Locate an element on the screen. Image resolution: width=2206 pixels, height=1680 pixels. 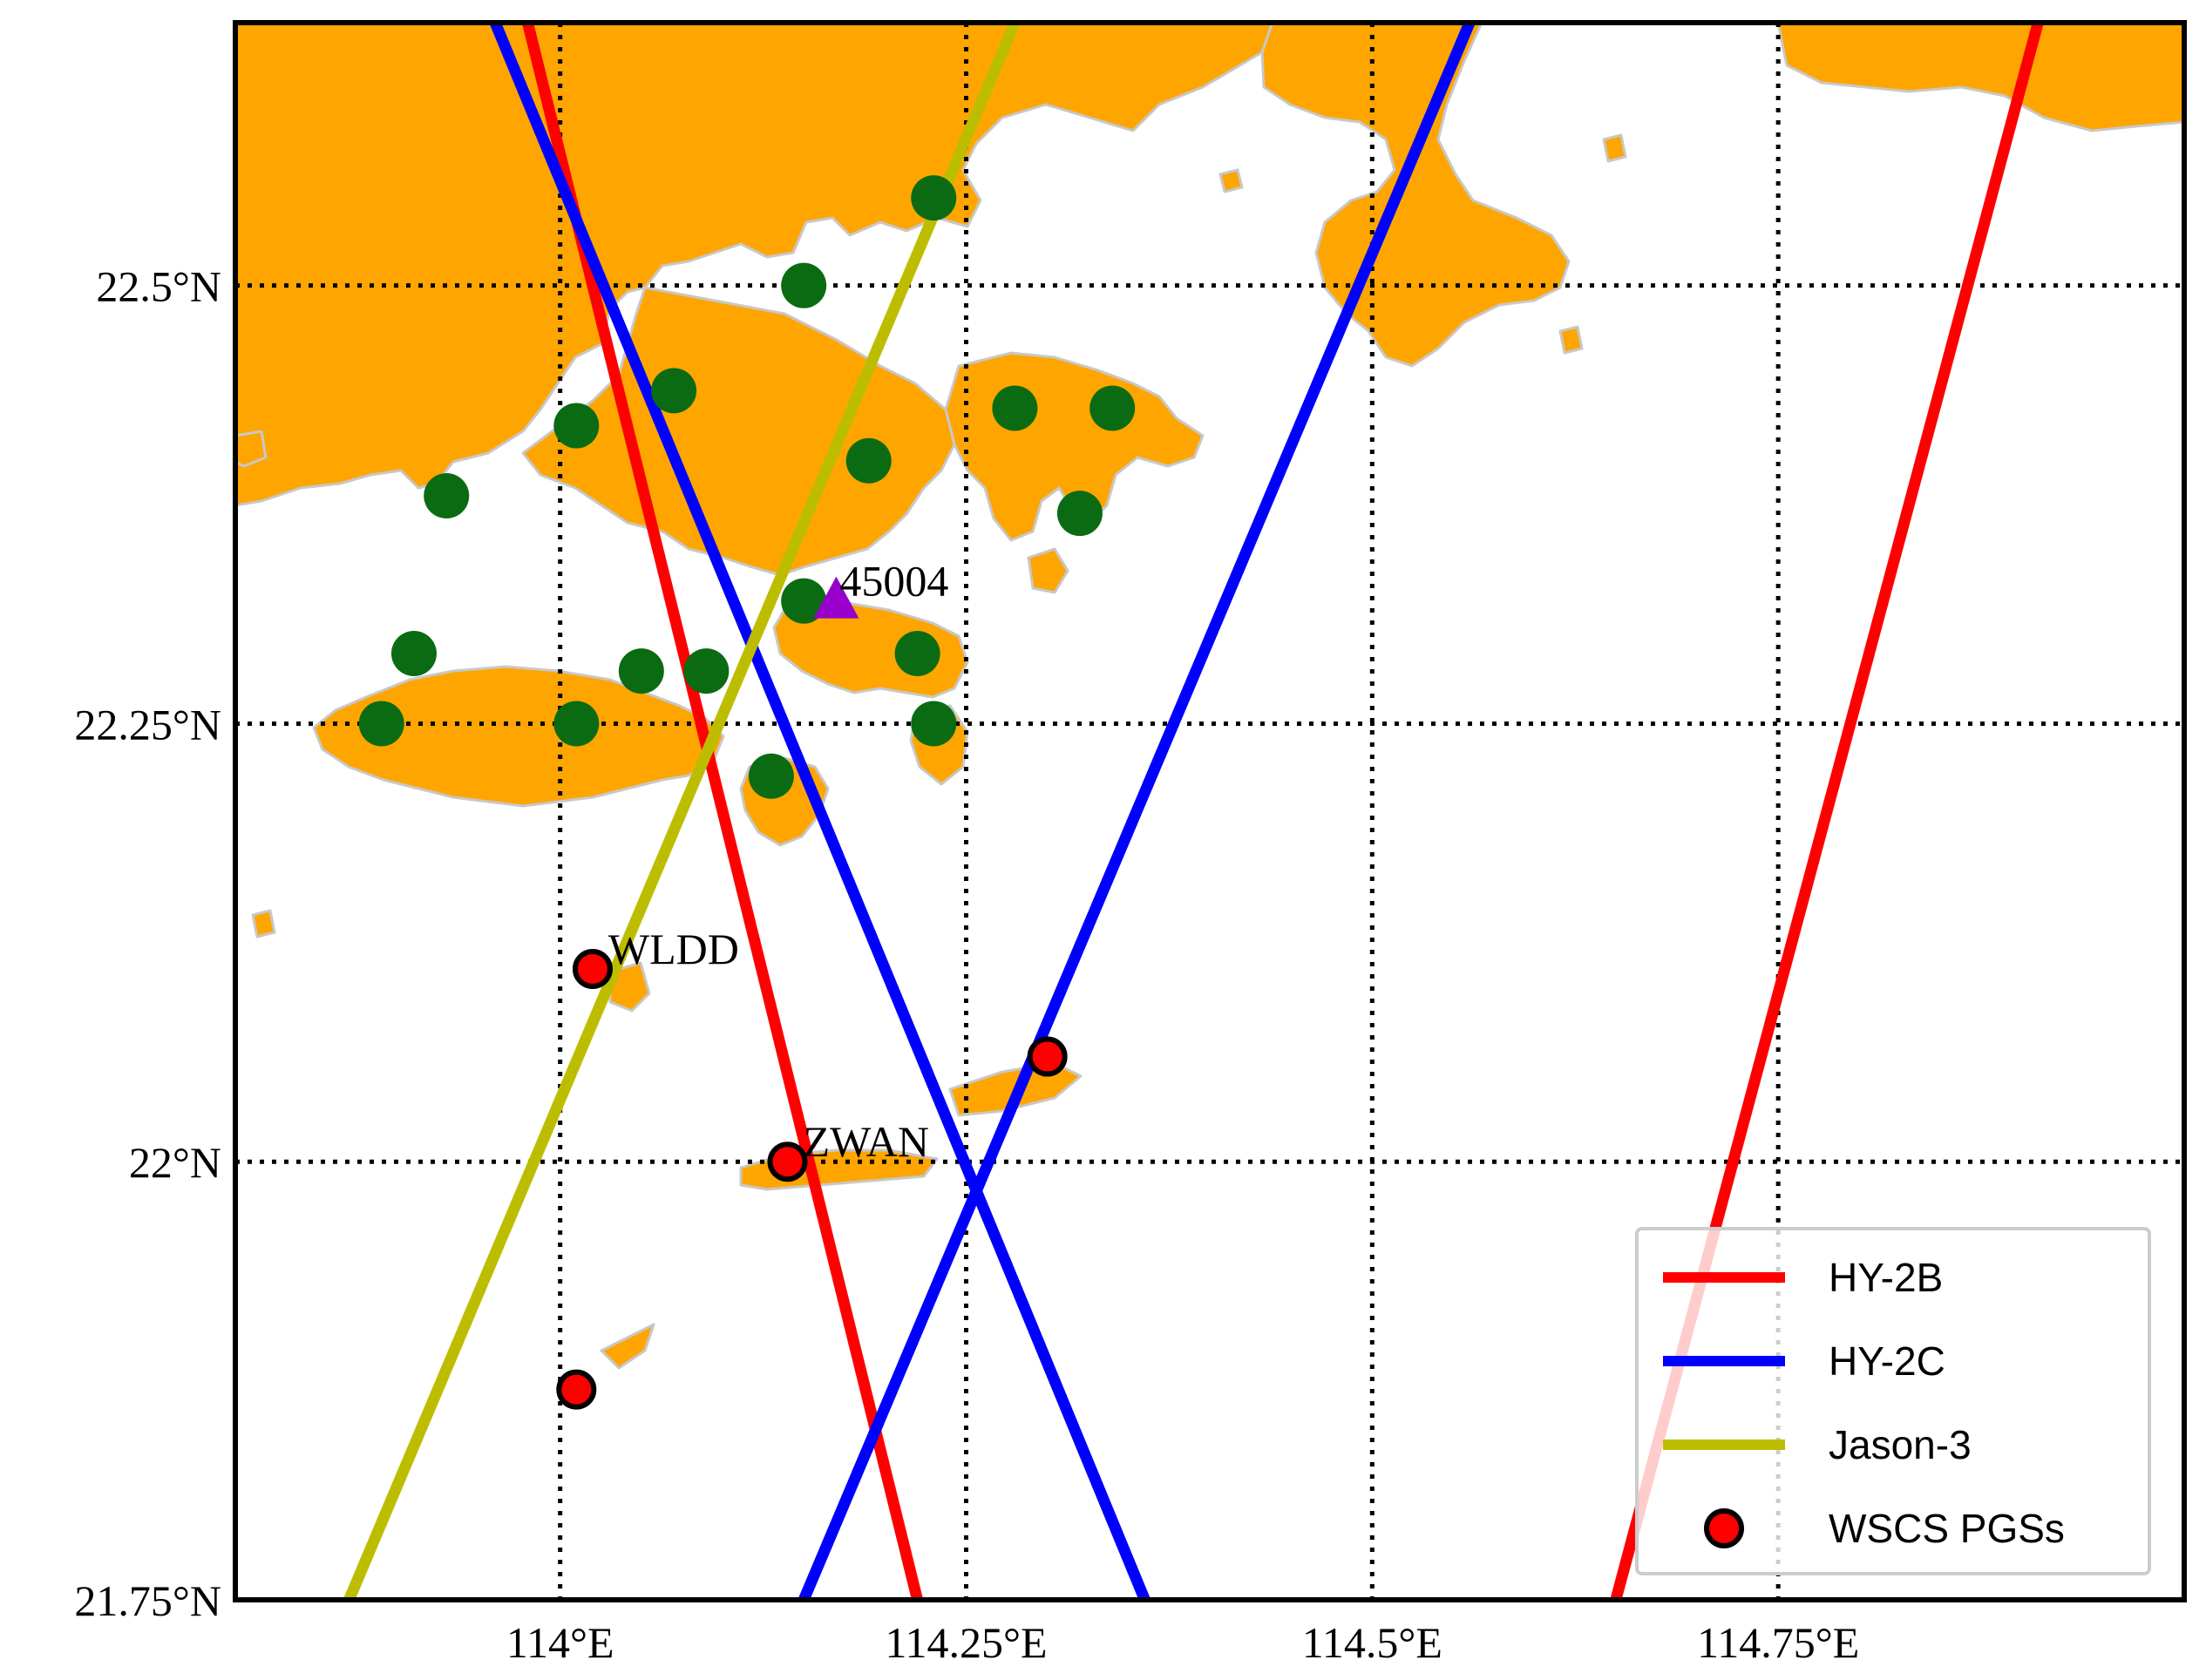
lat-tick-label: 22.25°N is located at coordinates (147, 724).